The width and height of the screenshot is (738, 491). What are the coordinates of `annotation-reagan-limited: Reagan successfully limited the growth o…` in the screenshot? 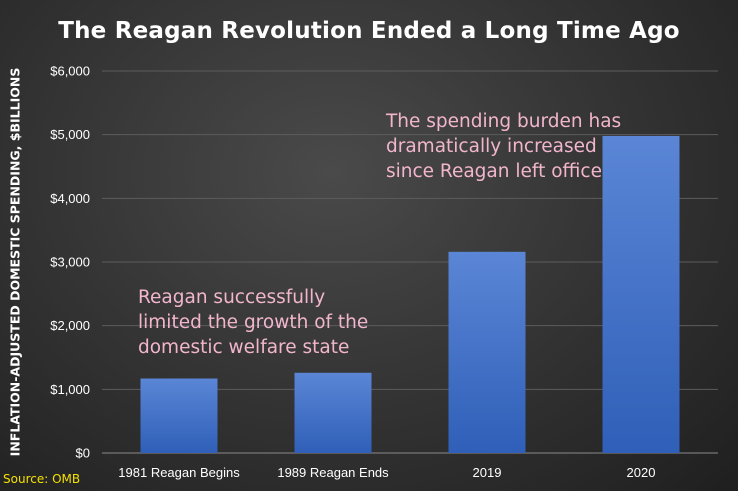 It's located at (253, 322).